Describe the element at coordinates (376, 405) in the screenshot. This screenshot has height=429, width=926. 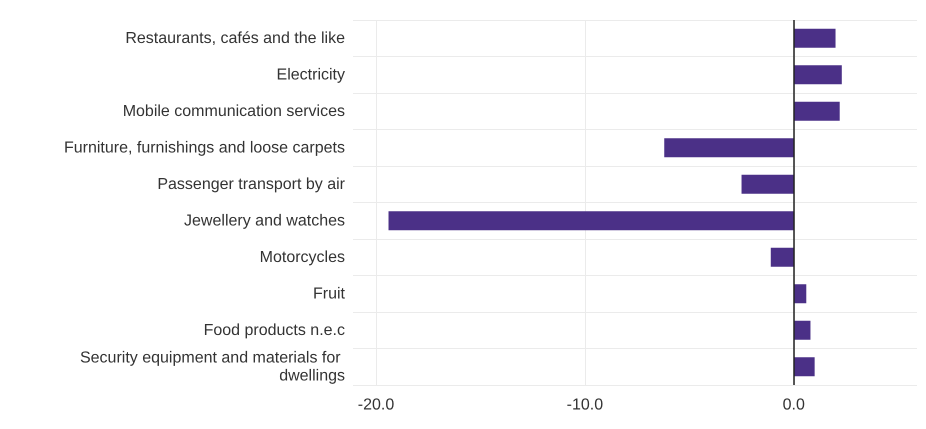
I see `x-tick-label: -20.0` at that location.